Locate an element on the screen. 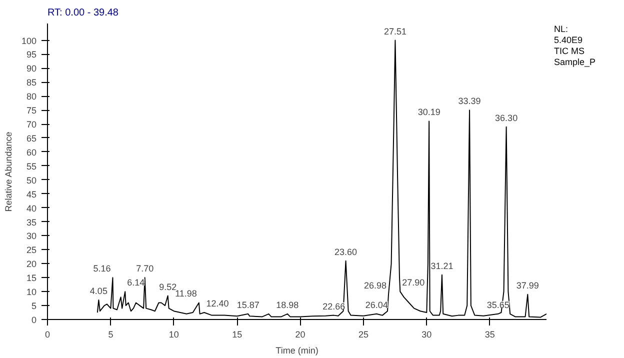 This screenshot has width=624, height=358. y-tick-label: 0 is located at coordinates (34, 320).